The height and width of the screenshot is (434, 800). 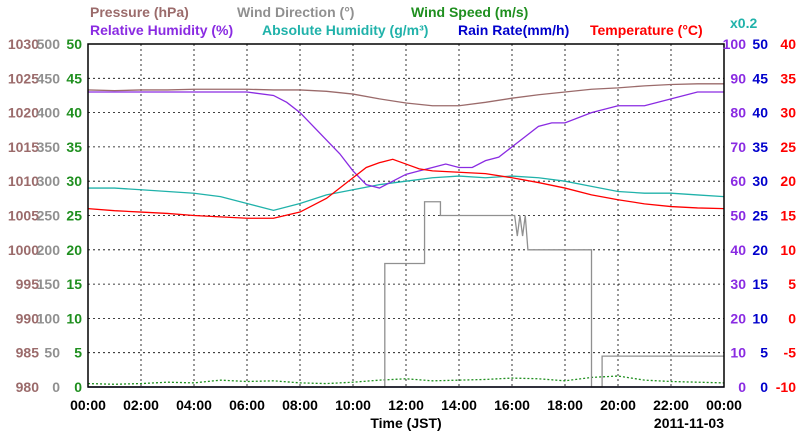 What do you see at coordinates (738, 216) in the screenshot?
I see `y-tick-rel-hum: 50` at bounding box center [738, 216].